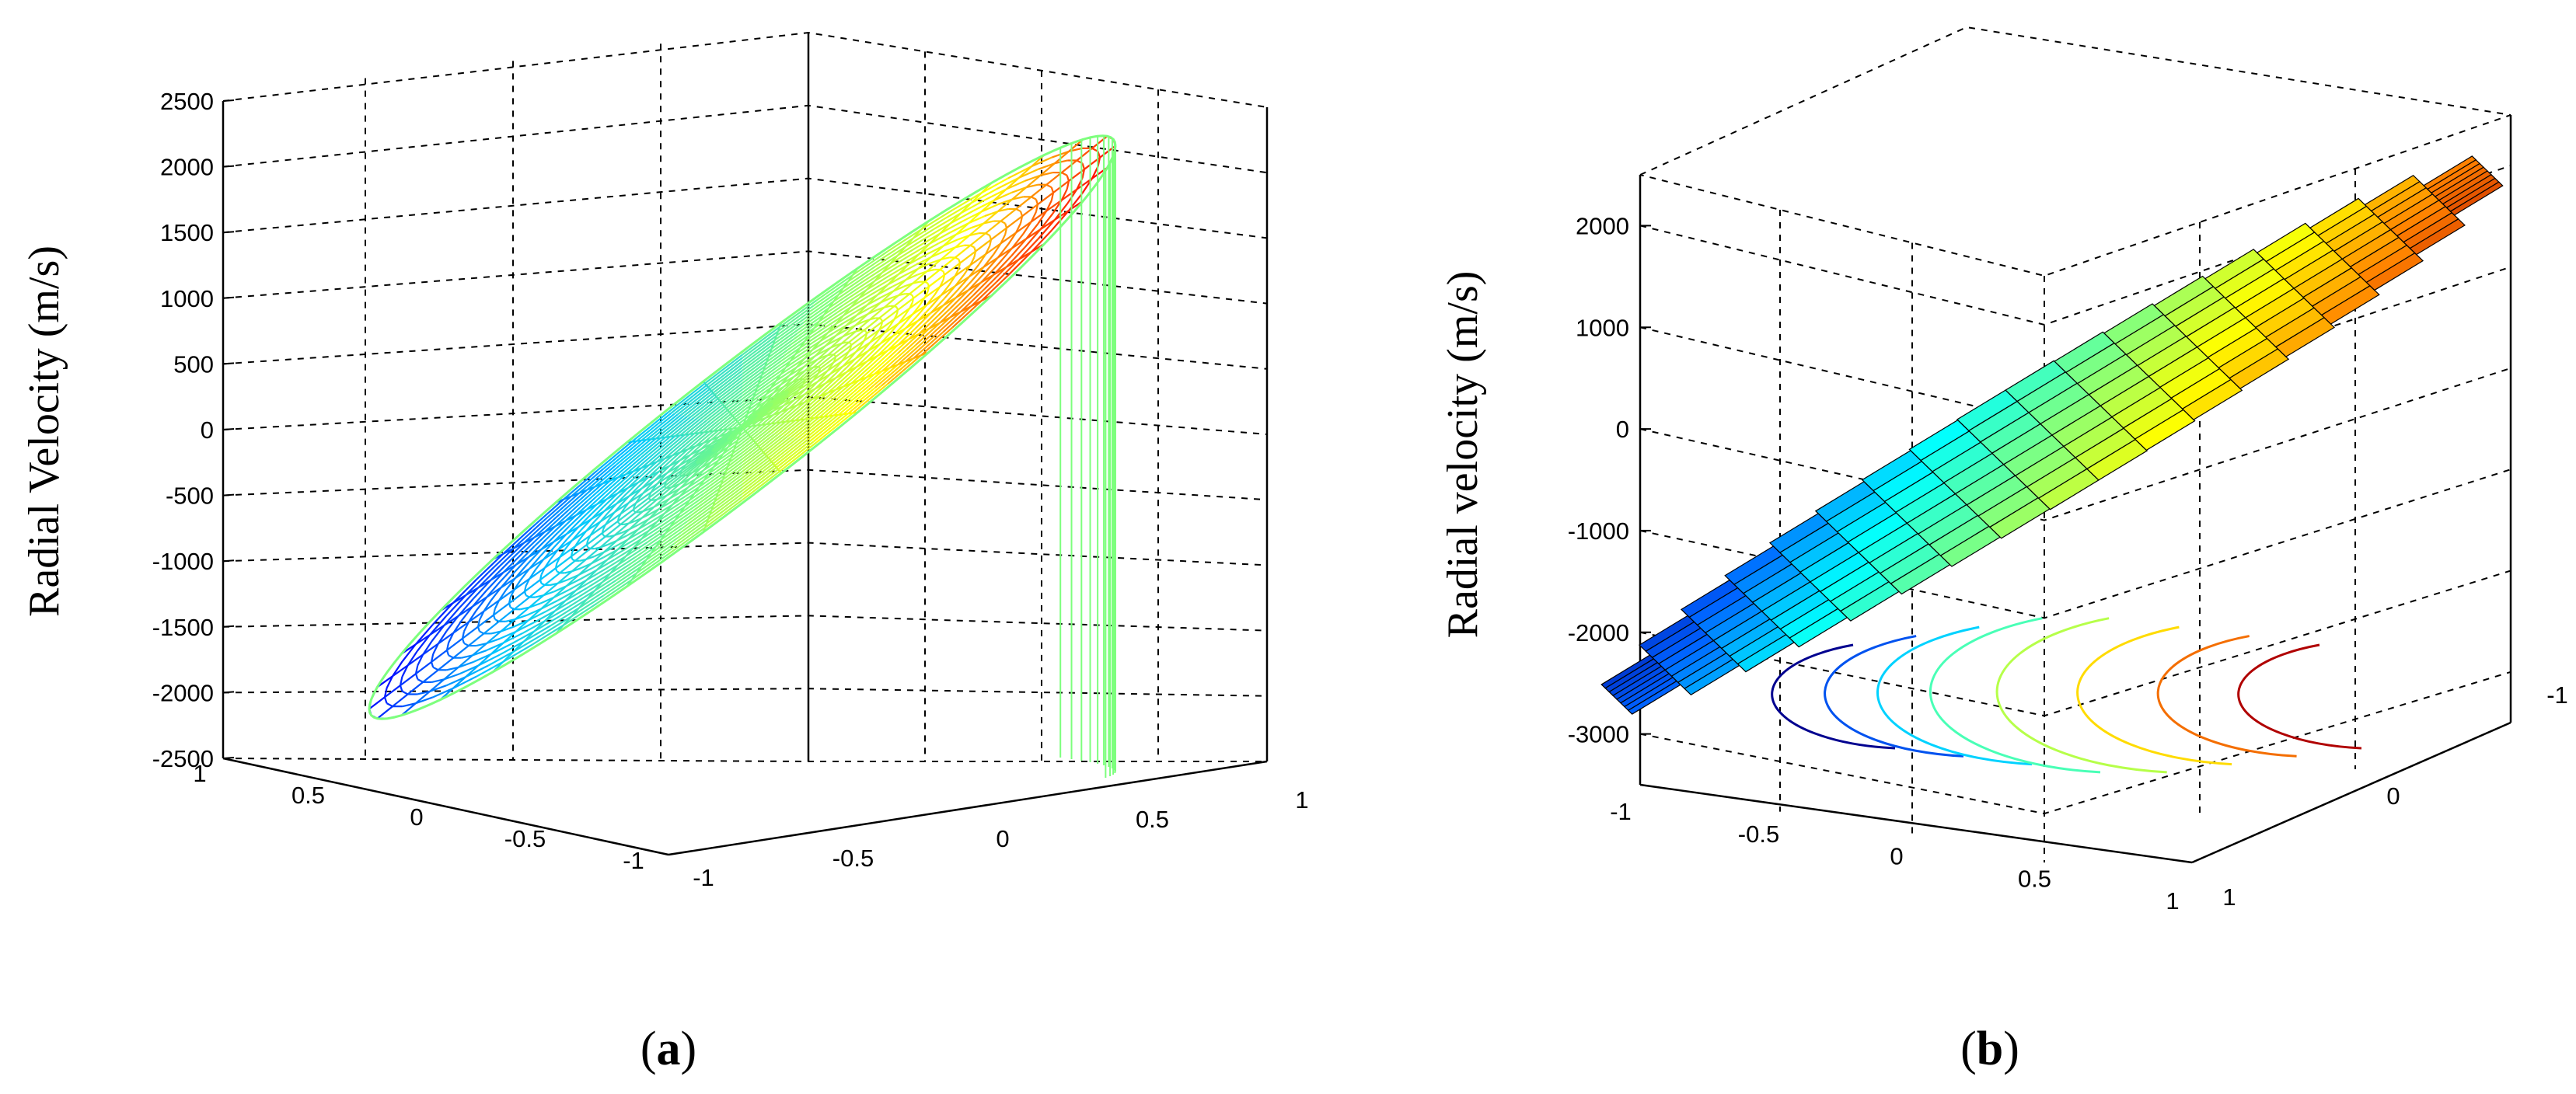  Describe the element at coordinates (308, 795) in the screenshot. I see `x-tick-label: 0.5` at that location.